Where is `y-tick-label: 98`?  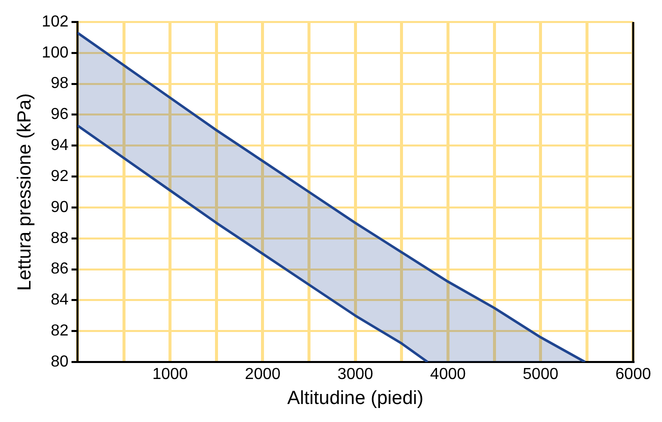
y-tick-label: 98 is located at coordinates (59, 83).